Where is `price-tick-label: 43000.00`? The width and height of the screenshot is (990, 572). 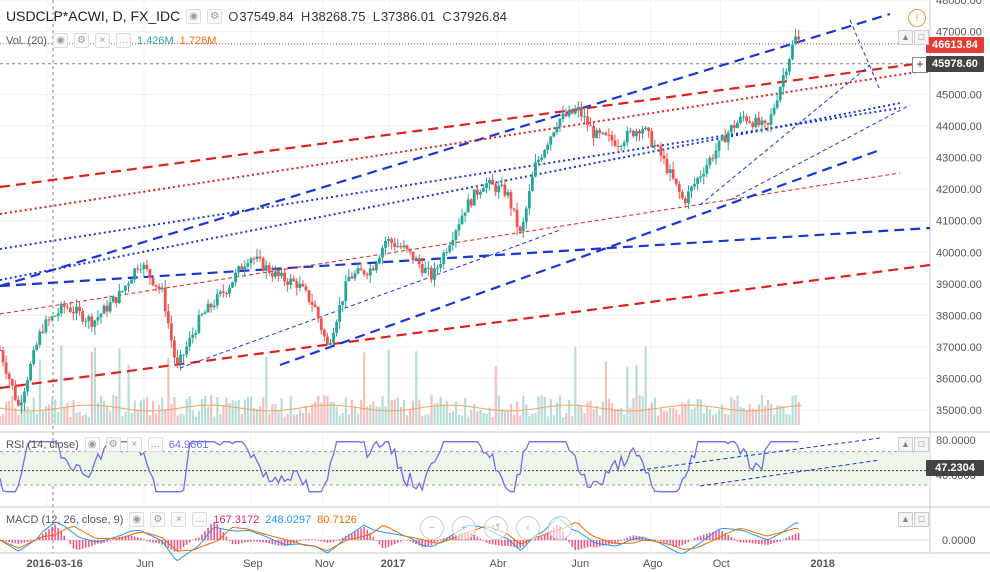
price-tick-label: 43000.00 is located at coordinates (959, 159).